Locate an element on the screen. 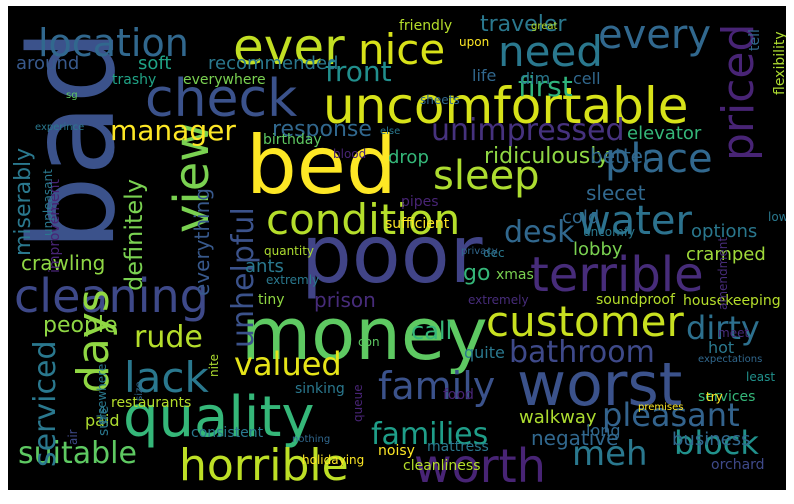  word-restaurants: restaurants is located at coordinates (151, 403).